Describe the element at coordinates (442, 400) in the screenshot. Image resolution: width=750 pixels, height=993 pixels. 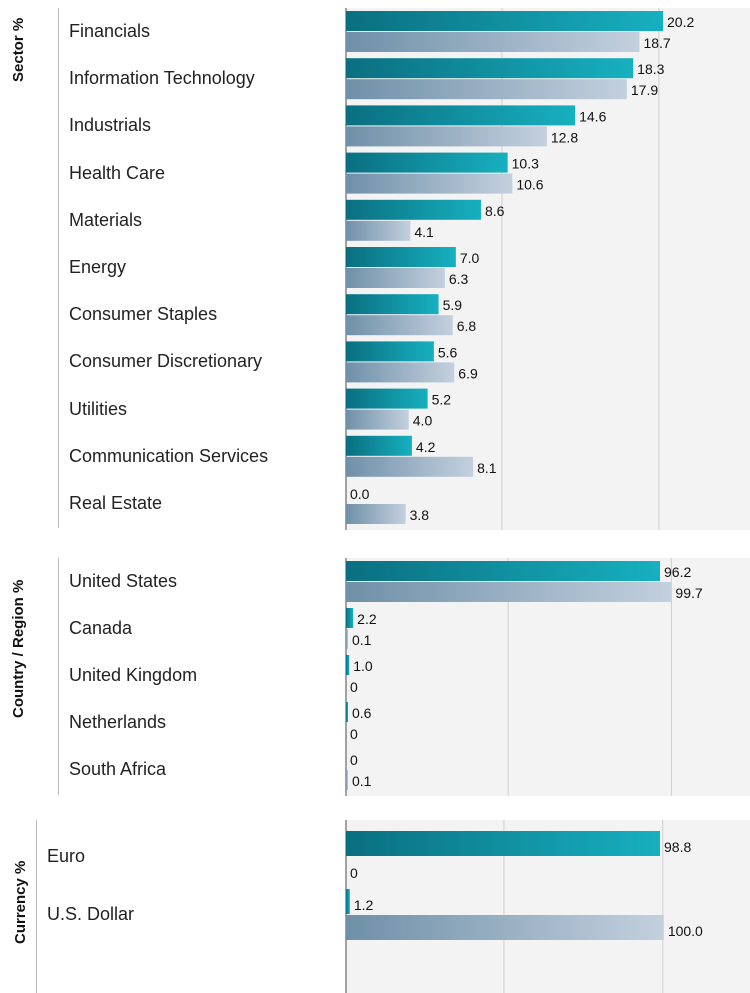
I see `data-label: 5.2` at that location.